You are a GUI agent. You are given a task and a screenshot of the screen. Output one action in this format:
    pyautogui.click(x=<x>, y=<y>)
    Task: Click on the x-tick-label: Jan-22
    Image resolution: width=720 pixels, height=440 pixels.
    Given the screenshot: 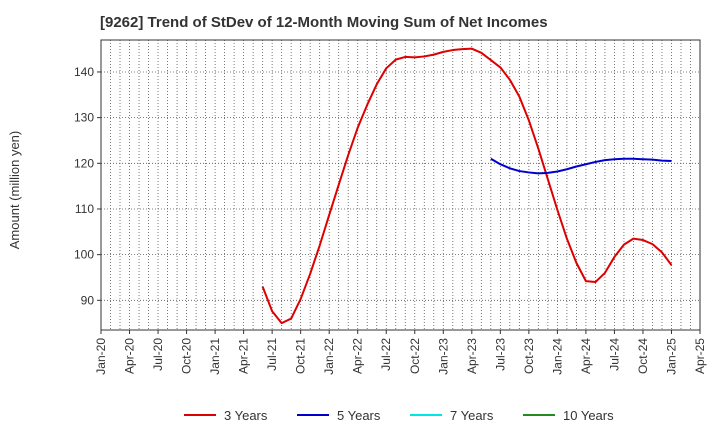 What is the action you would take?
    pyautogui.click(x=329, y=356)
    